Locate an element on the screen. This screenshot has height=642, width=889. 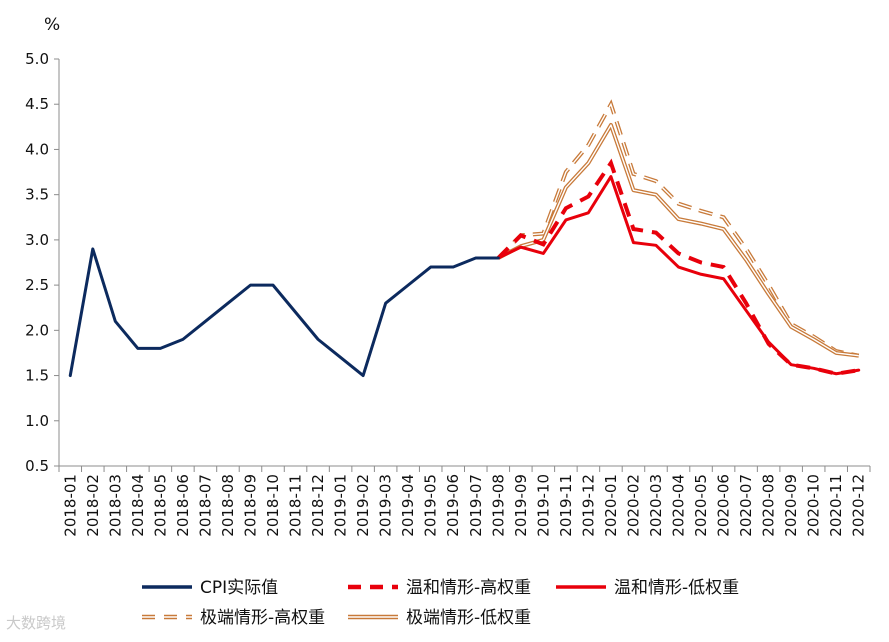
x-tick-label: 2018-04 is located at coordinates (138, 505).